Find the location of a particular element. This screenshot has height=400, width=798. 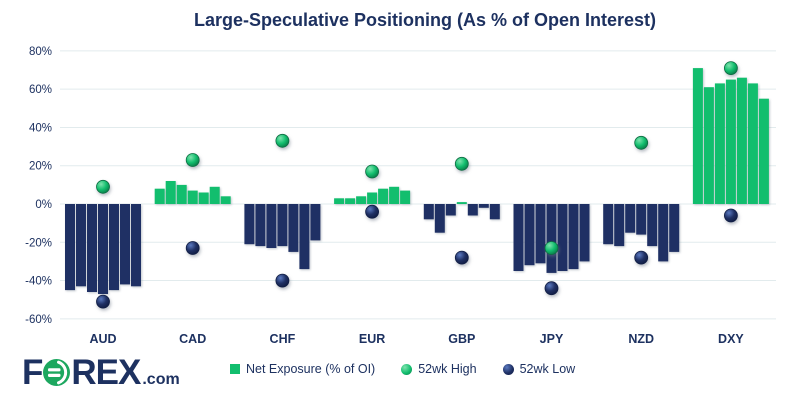

logo-text-f: F is located at coordinates (32, 372).